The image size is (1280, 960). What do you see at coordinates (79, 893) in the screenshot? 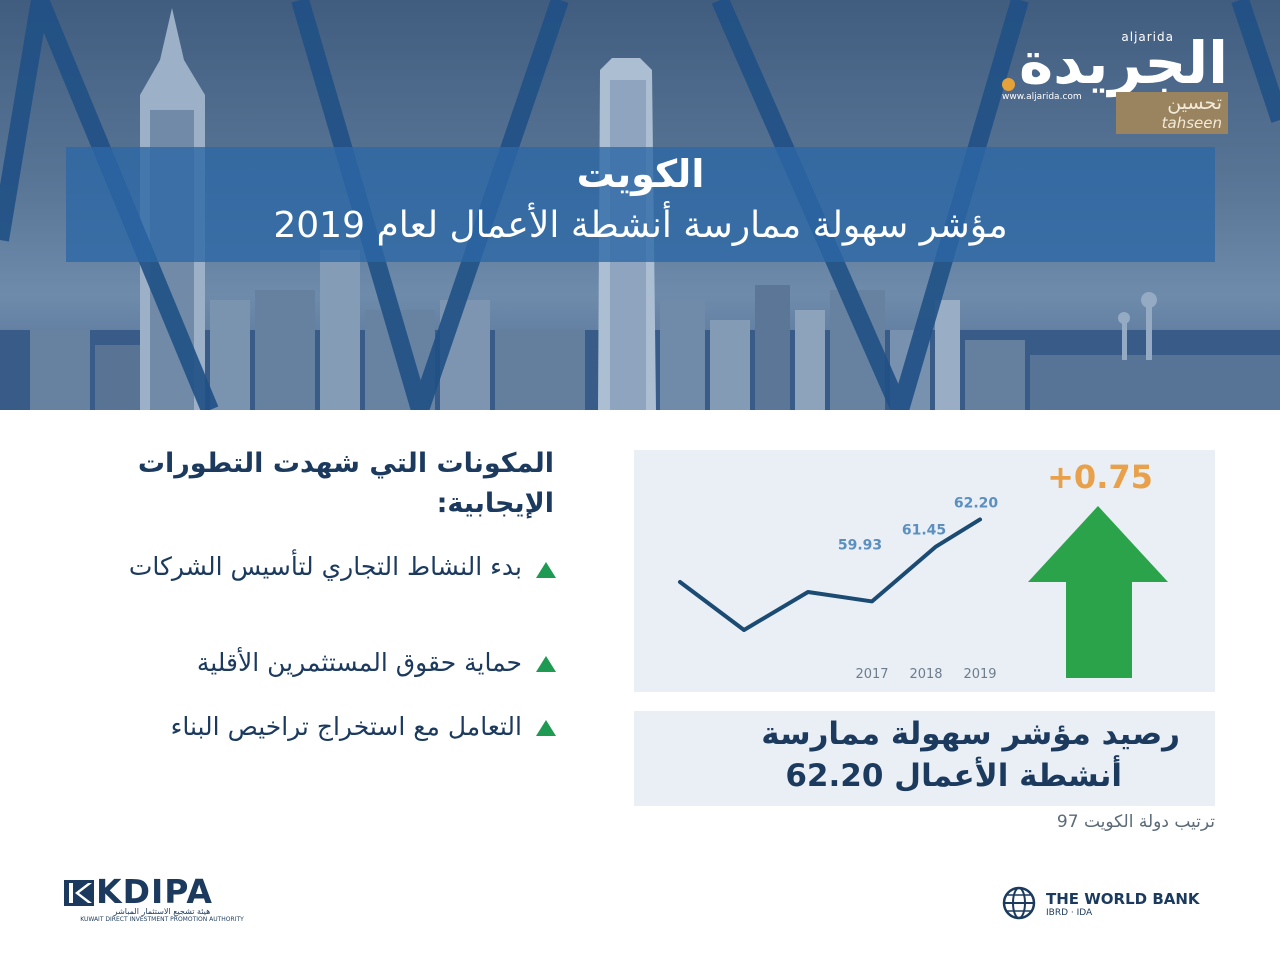
I see `kdipa-mark-icon` at bounding box center [79, 893].